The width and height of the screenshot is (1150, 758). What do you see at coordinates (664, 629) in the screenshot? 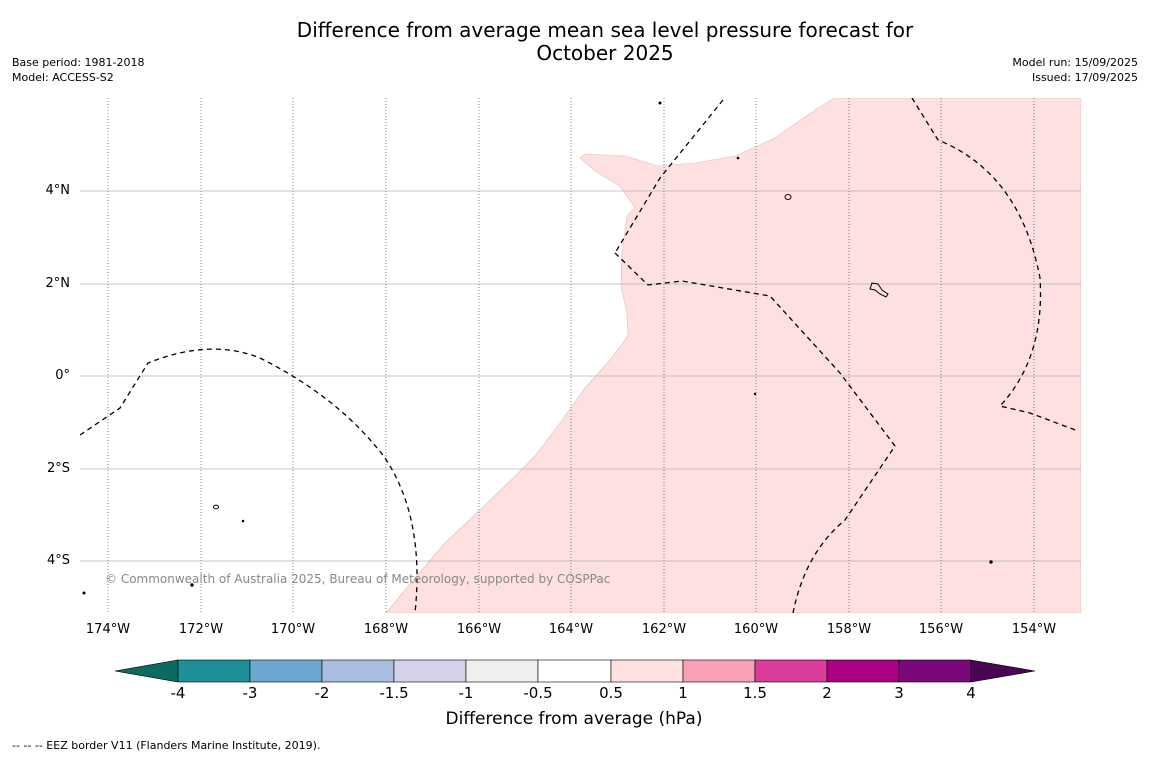
I see `lon-label-162w: 162°W` at bounding box center [664, 629].